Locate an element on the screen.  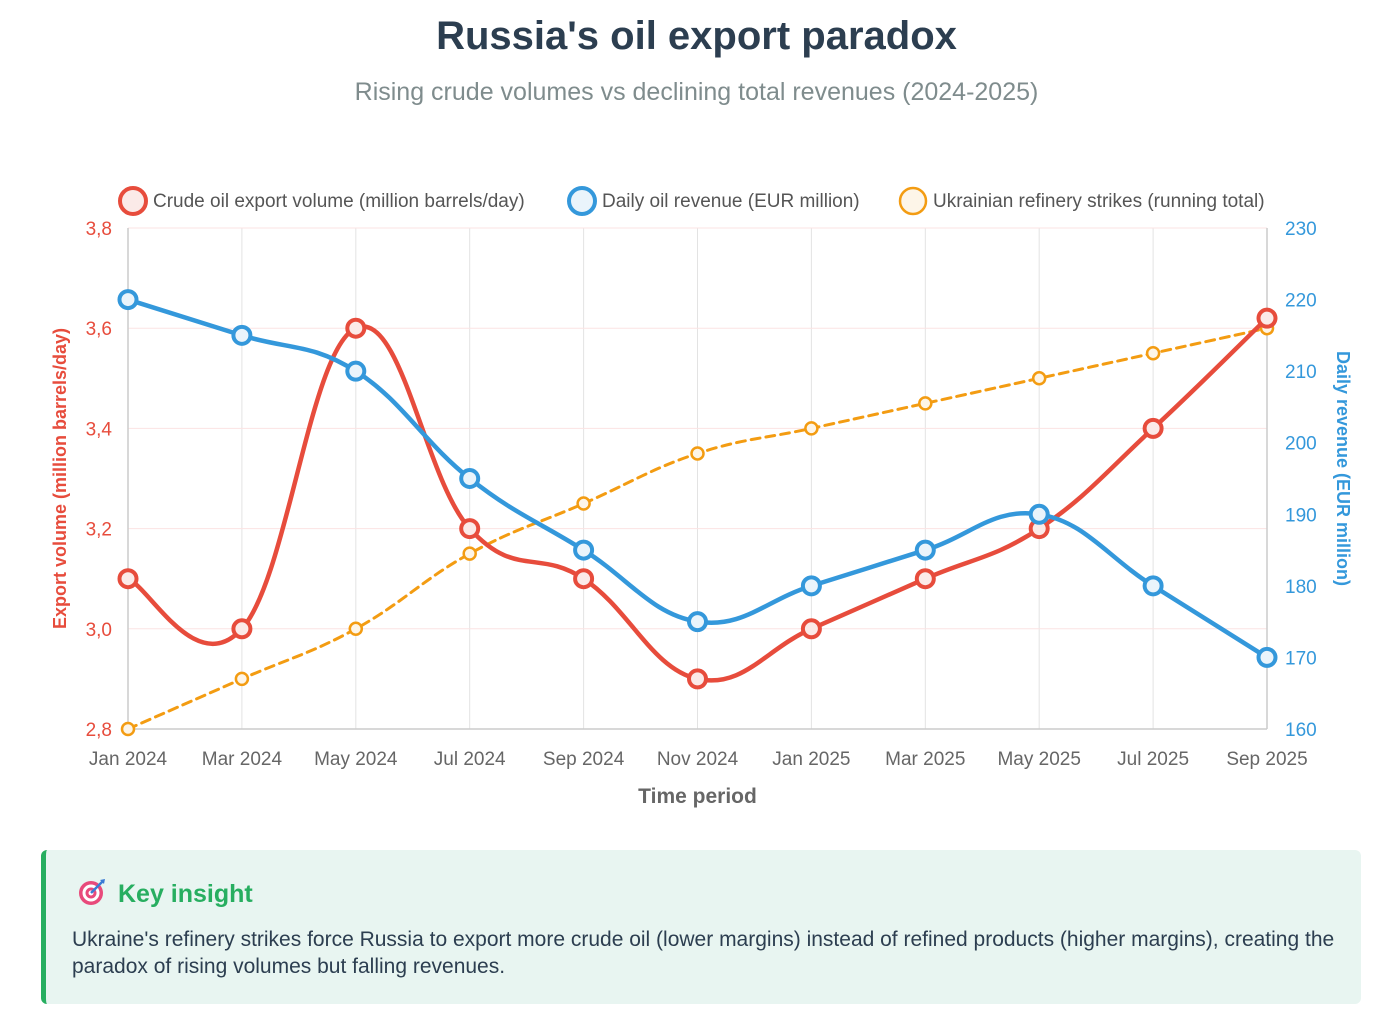
x-tick-label: May 2025 is located at coordinates (1038, 759).